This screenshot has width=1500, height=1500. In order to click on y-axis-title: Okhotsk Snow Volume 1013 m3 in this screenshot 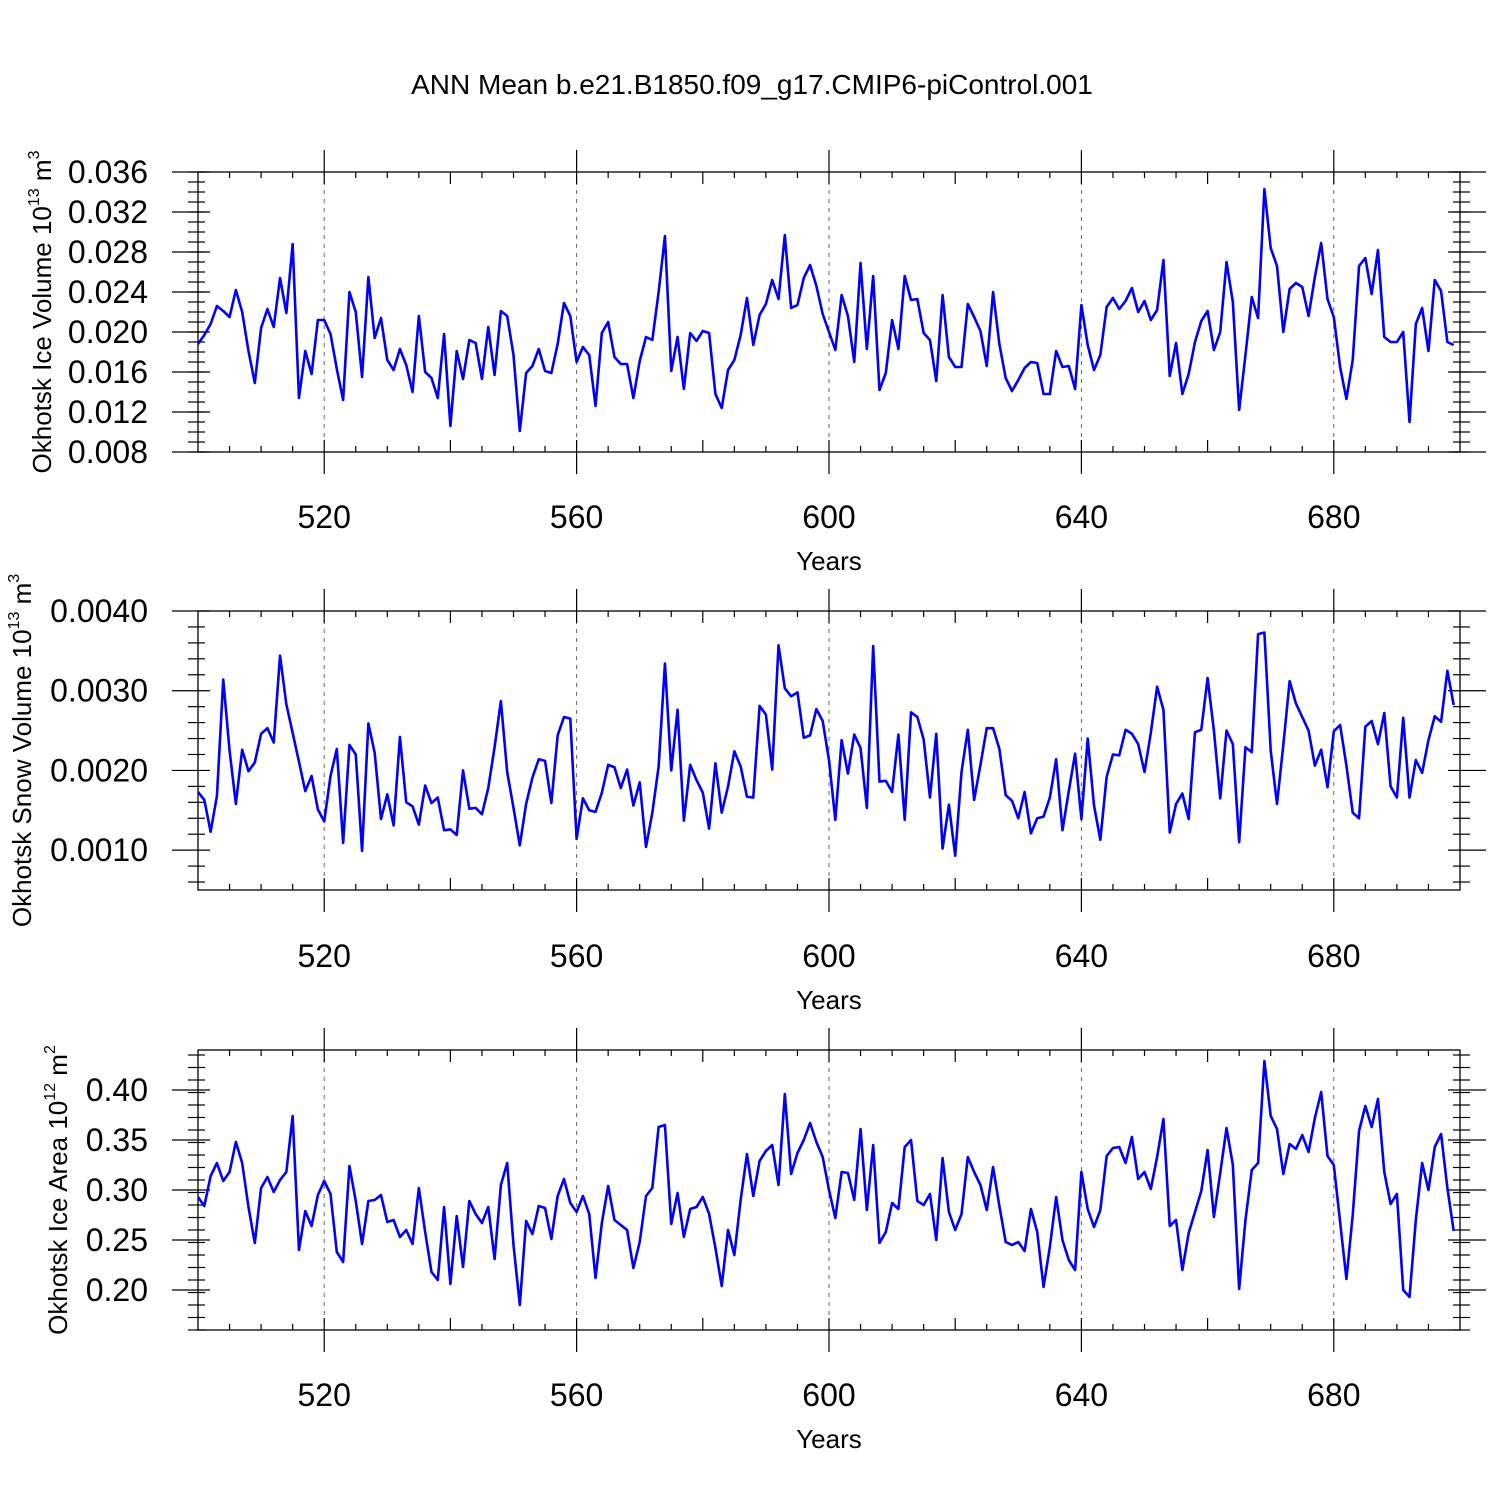, I will do `click(21, 750)`.